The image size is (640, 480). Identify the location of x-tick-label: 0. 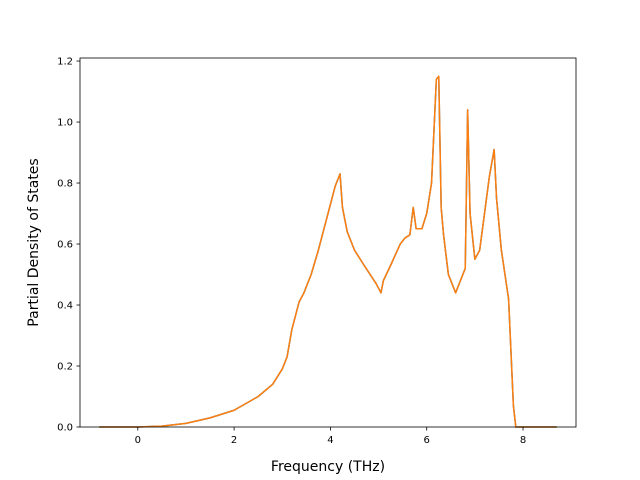
(138, 440).